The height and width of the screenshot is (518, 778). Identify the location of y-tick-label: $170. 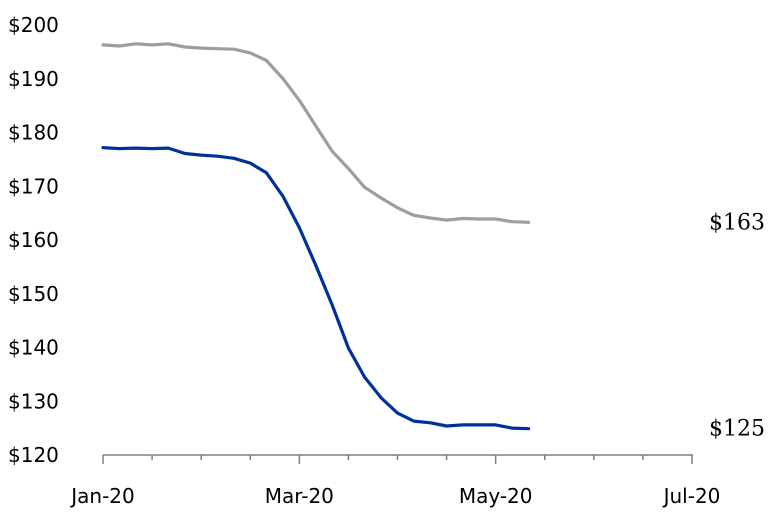
(33, 186).